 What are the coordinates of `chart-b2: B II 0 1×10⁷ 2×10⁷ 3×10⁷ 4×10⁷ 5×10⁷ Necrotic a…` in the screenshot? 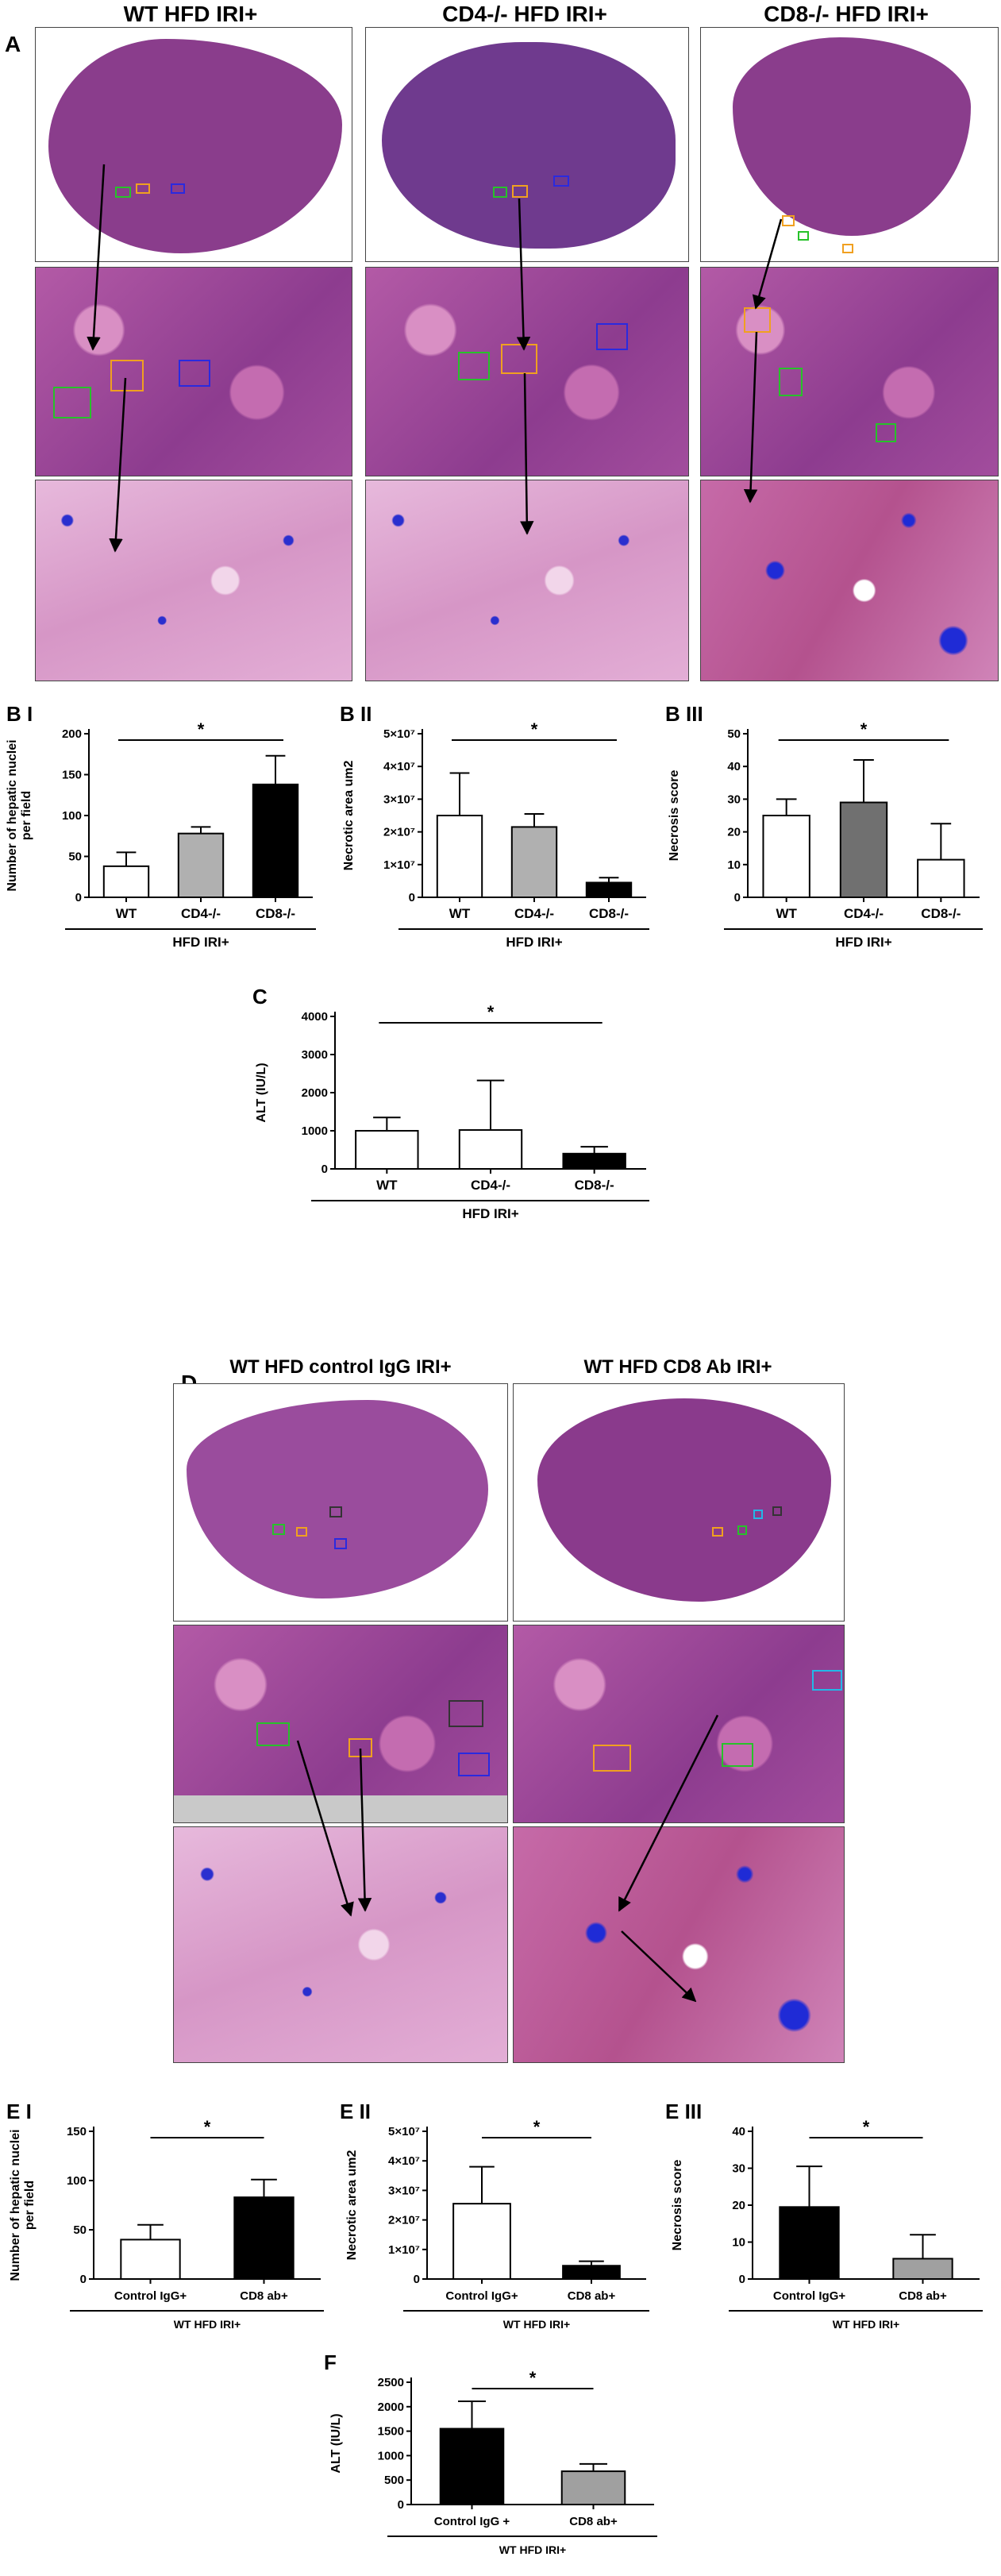 It's located at (495, 826).